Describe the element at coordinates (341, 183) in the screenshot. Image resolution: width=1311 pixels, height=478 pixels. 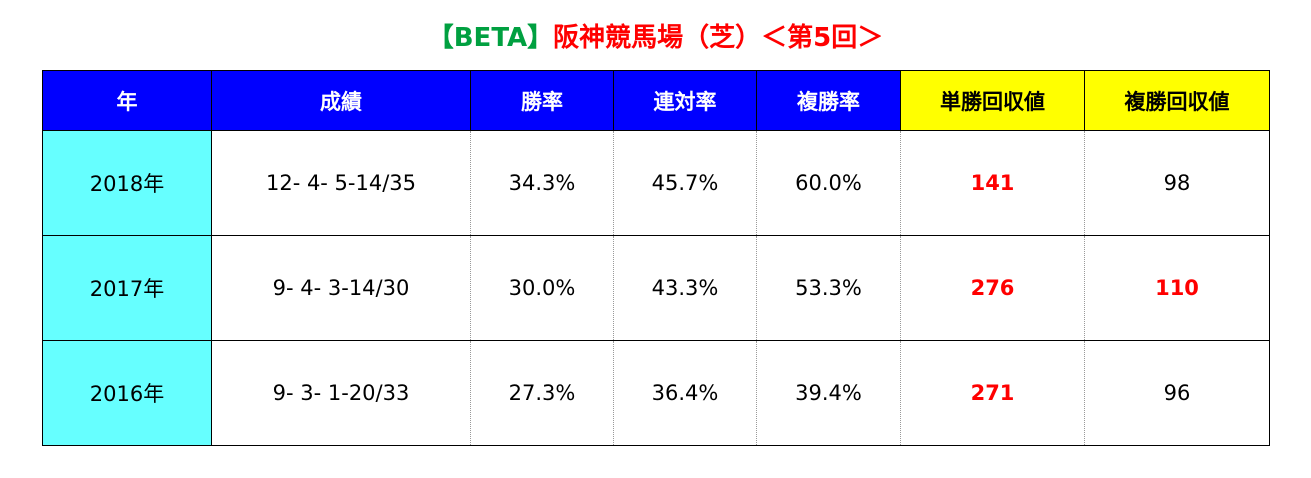
I see `table-cell: 12- 4- 5-14/35` at that location.